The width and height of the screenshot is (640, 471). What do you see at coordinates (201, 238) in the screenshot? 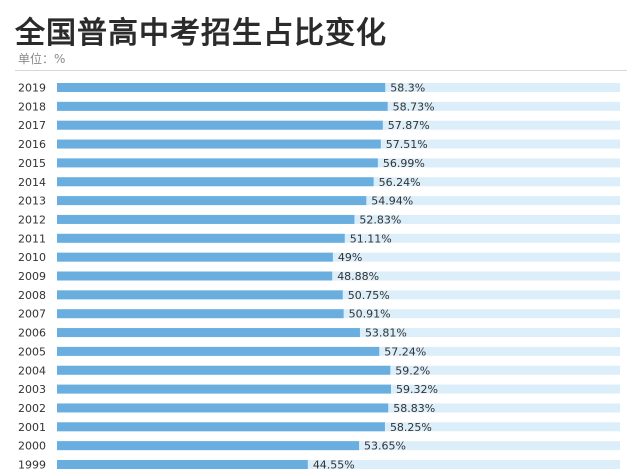
I see `bar-2011` at bounding box center [201, 238].